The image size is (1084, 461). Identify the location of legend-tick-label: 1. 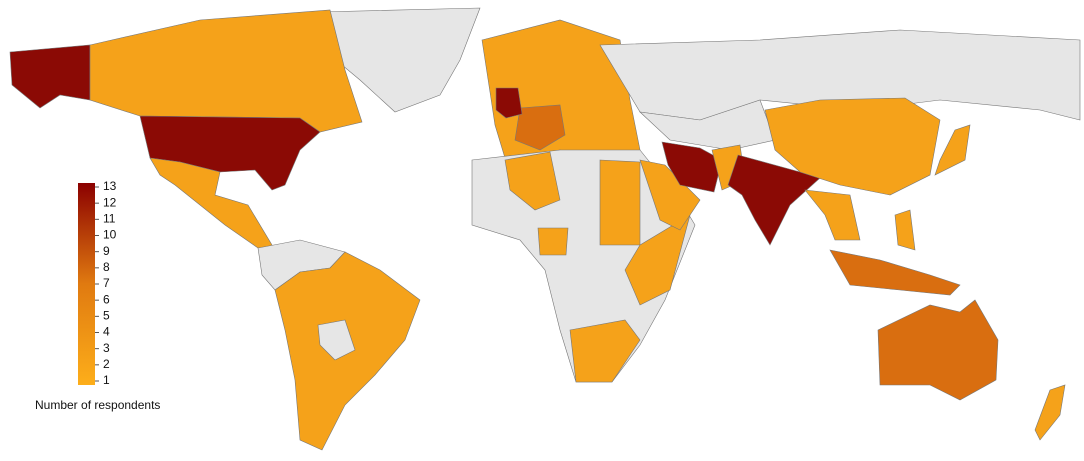
(106, 380).